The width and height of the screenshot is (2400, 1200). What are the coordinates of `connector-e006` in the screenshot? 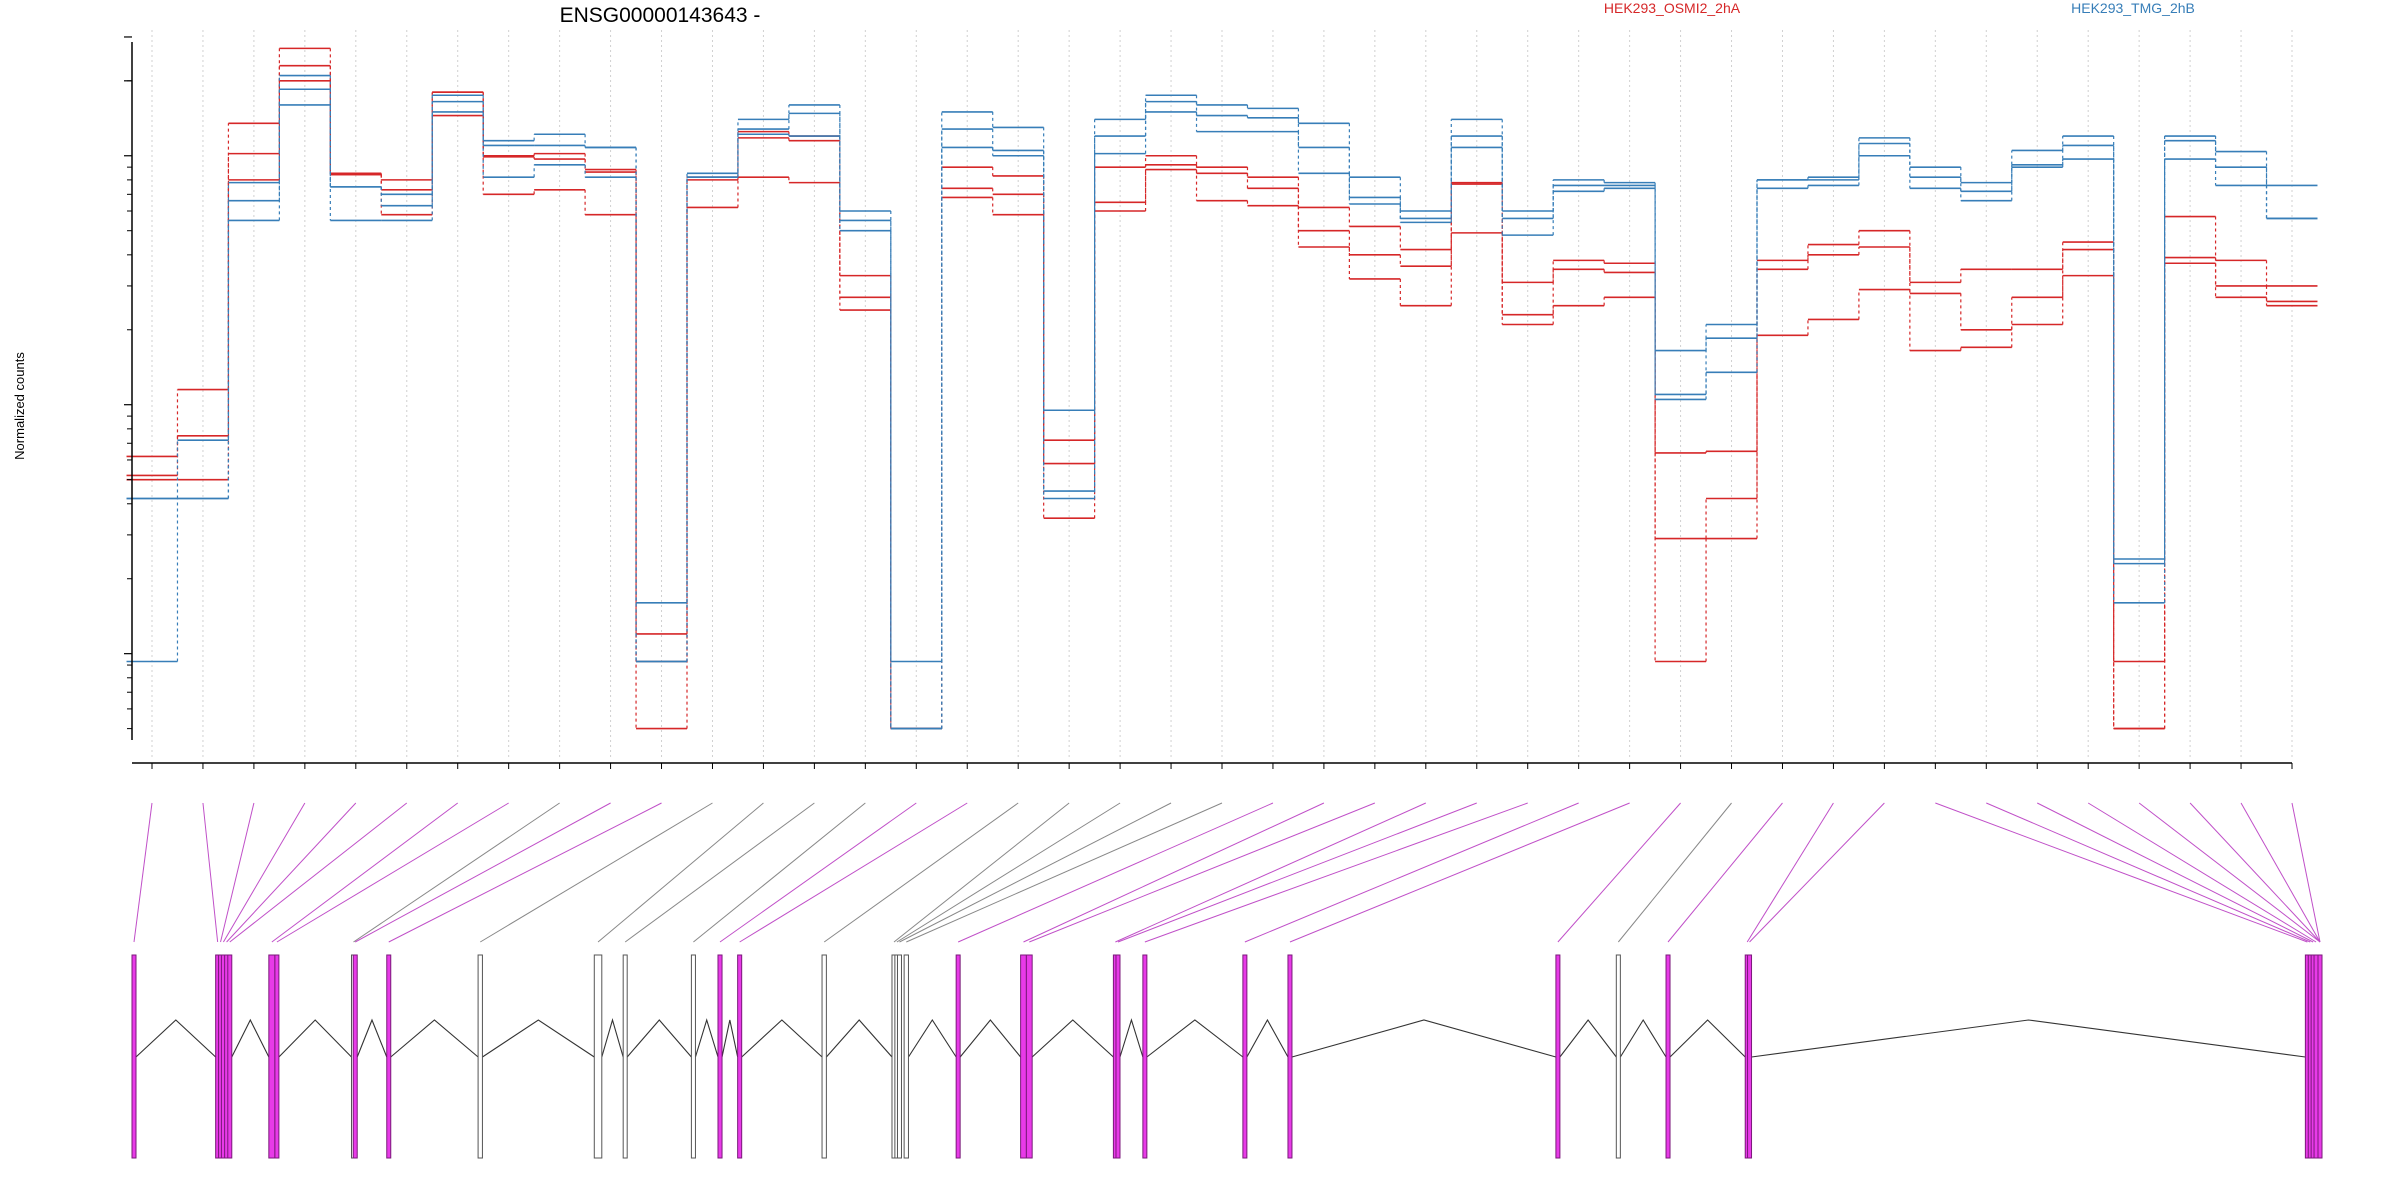 It's located at (318, 872).